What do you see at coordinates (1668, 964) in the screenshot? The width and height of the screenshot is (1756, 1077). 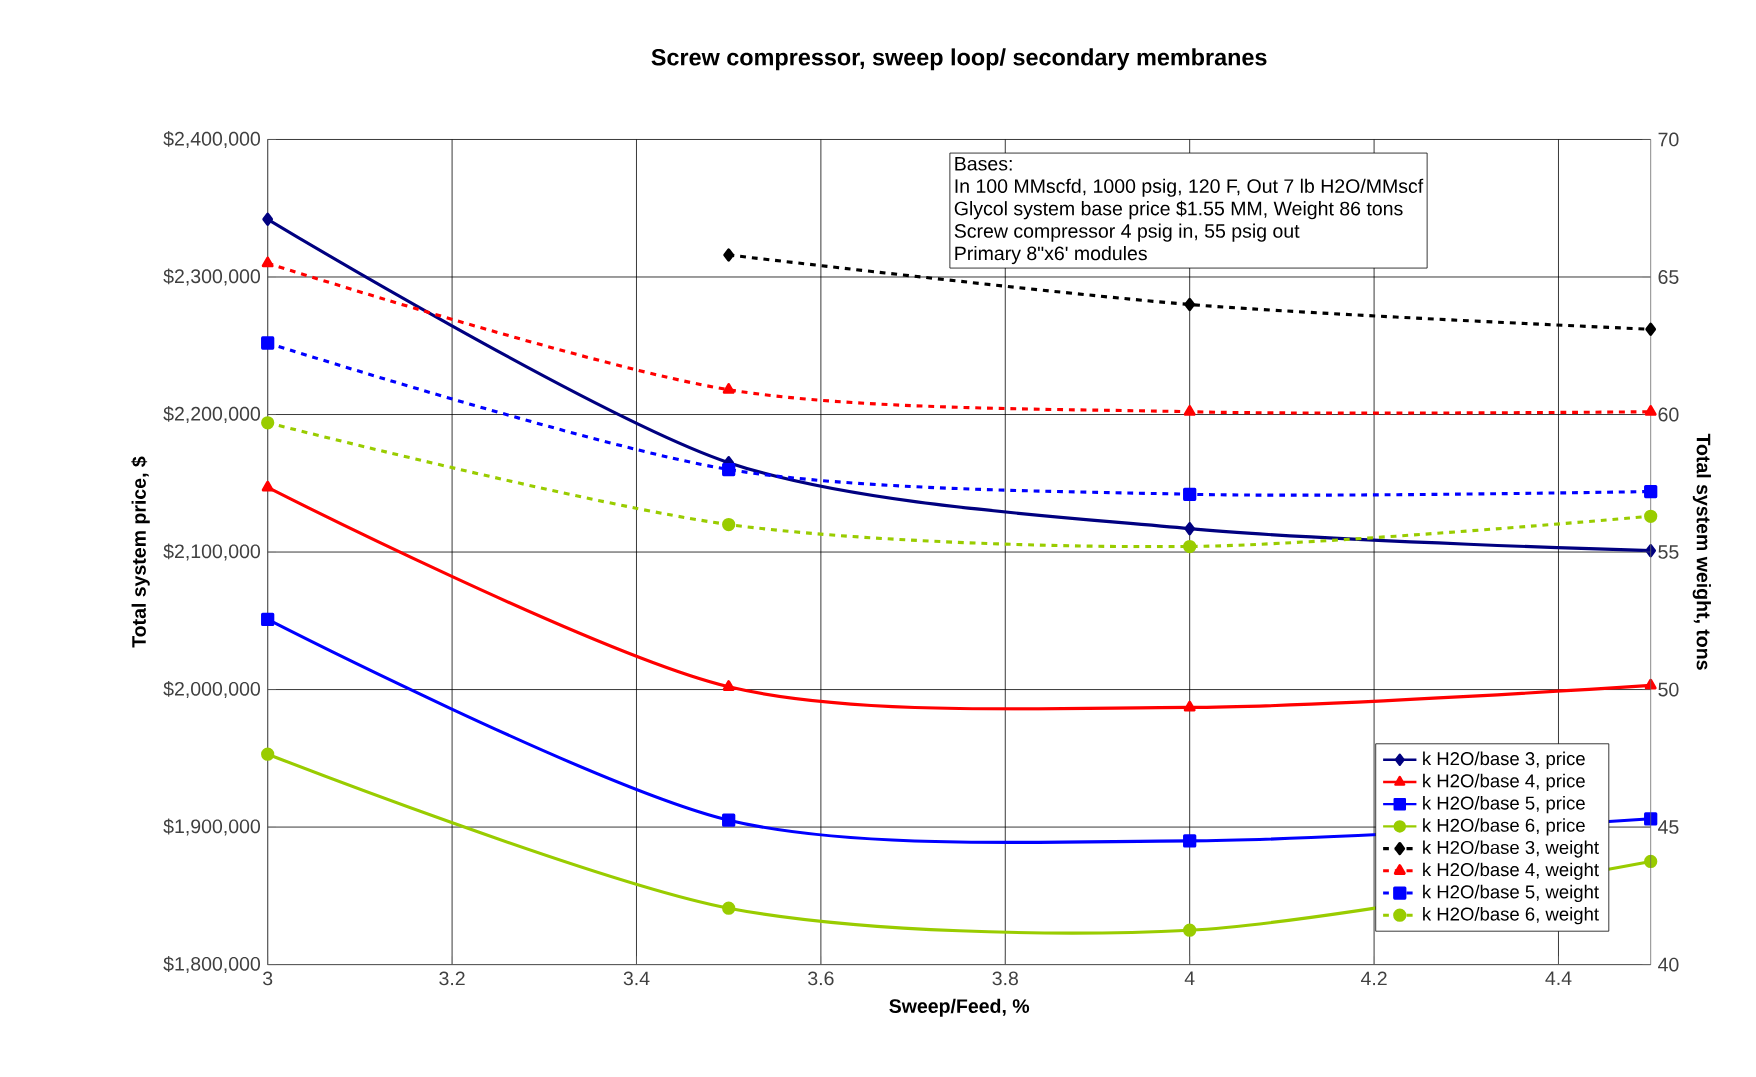 I see `y2-tick-label: 40` at bounding box center [1668, 964].